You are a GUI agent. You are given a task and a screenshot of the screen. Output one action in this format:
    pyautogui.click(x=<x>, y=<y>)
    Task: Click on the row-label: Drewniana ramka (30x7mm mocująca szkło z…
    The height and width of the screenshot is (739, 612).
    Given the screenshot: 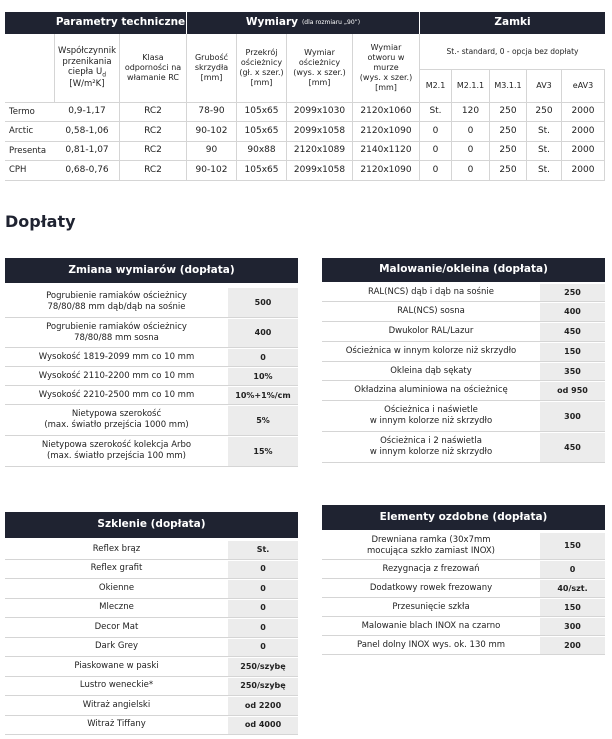 What is the action you would take?
    pyautogui.click(x=431, y=546)
    